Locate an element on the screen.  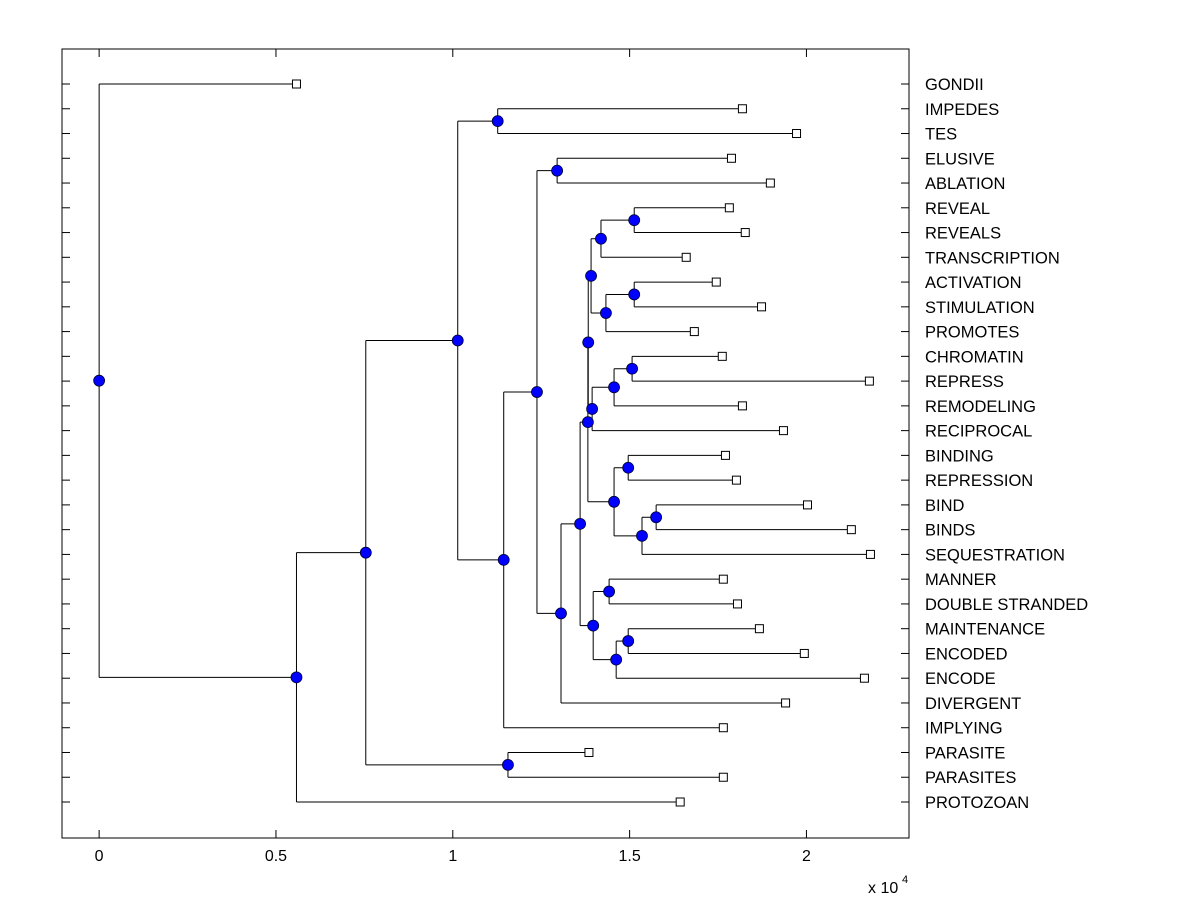
leaf-label: STIMULATION is located at coordinates (980, 308).